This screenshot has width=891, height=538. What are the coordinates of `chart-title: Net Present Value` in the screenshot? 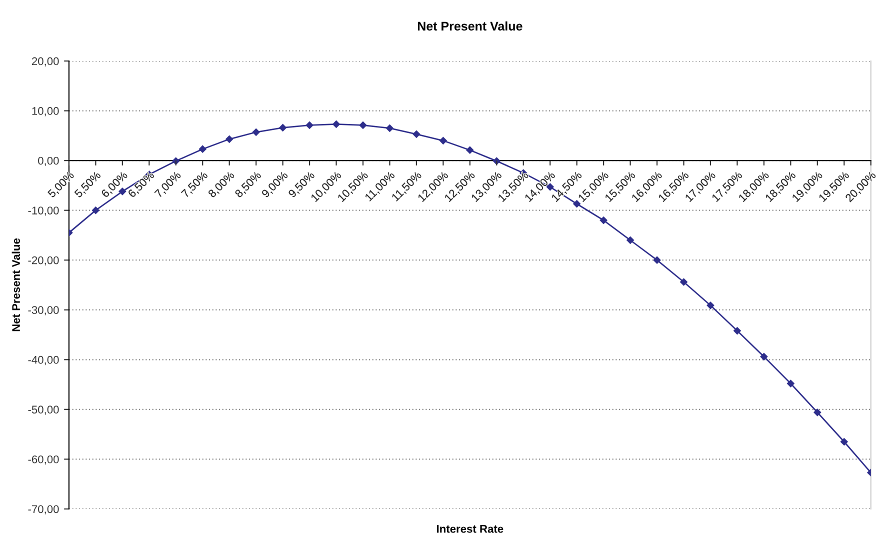 It's located at (470, 26).